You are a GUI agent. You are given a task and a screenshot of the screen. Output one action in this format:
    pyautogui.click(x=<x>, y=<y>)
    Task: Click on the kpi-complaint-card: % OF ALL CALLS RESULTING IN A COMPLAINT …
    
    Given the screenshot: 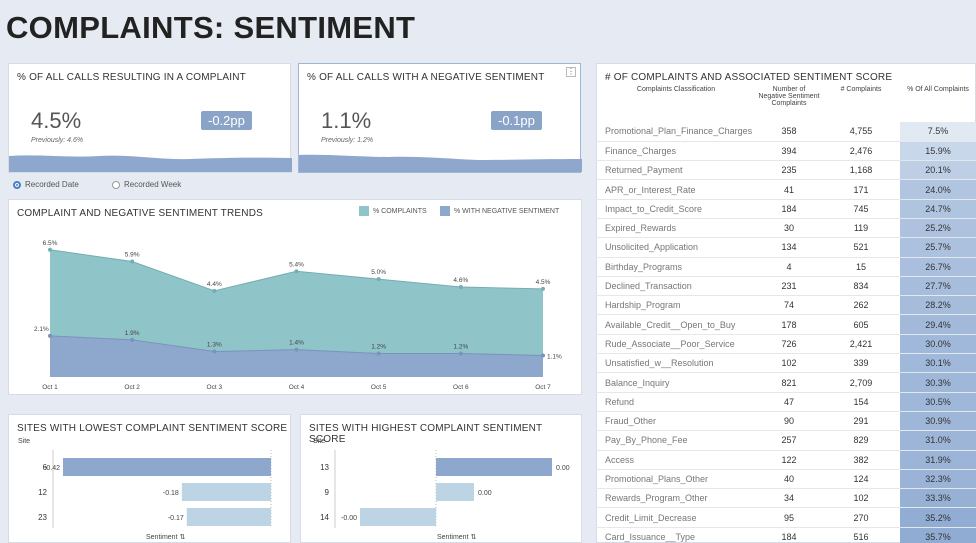 What is the action you would take?
    pyautogui.click(x=150, y=118)
    